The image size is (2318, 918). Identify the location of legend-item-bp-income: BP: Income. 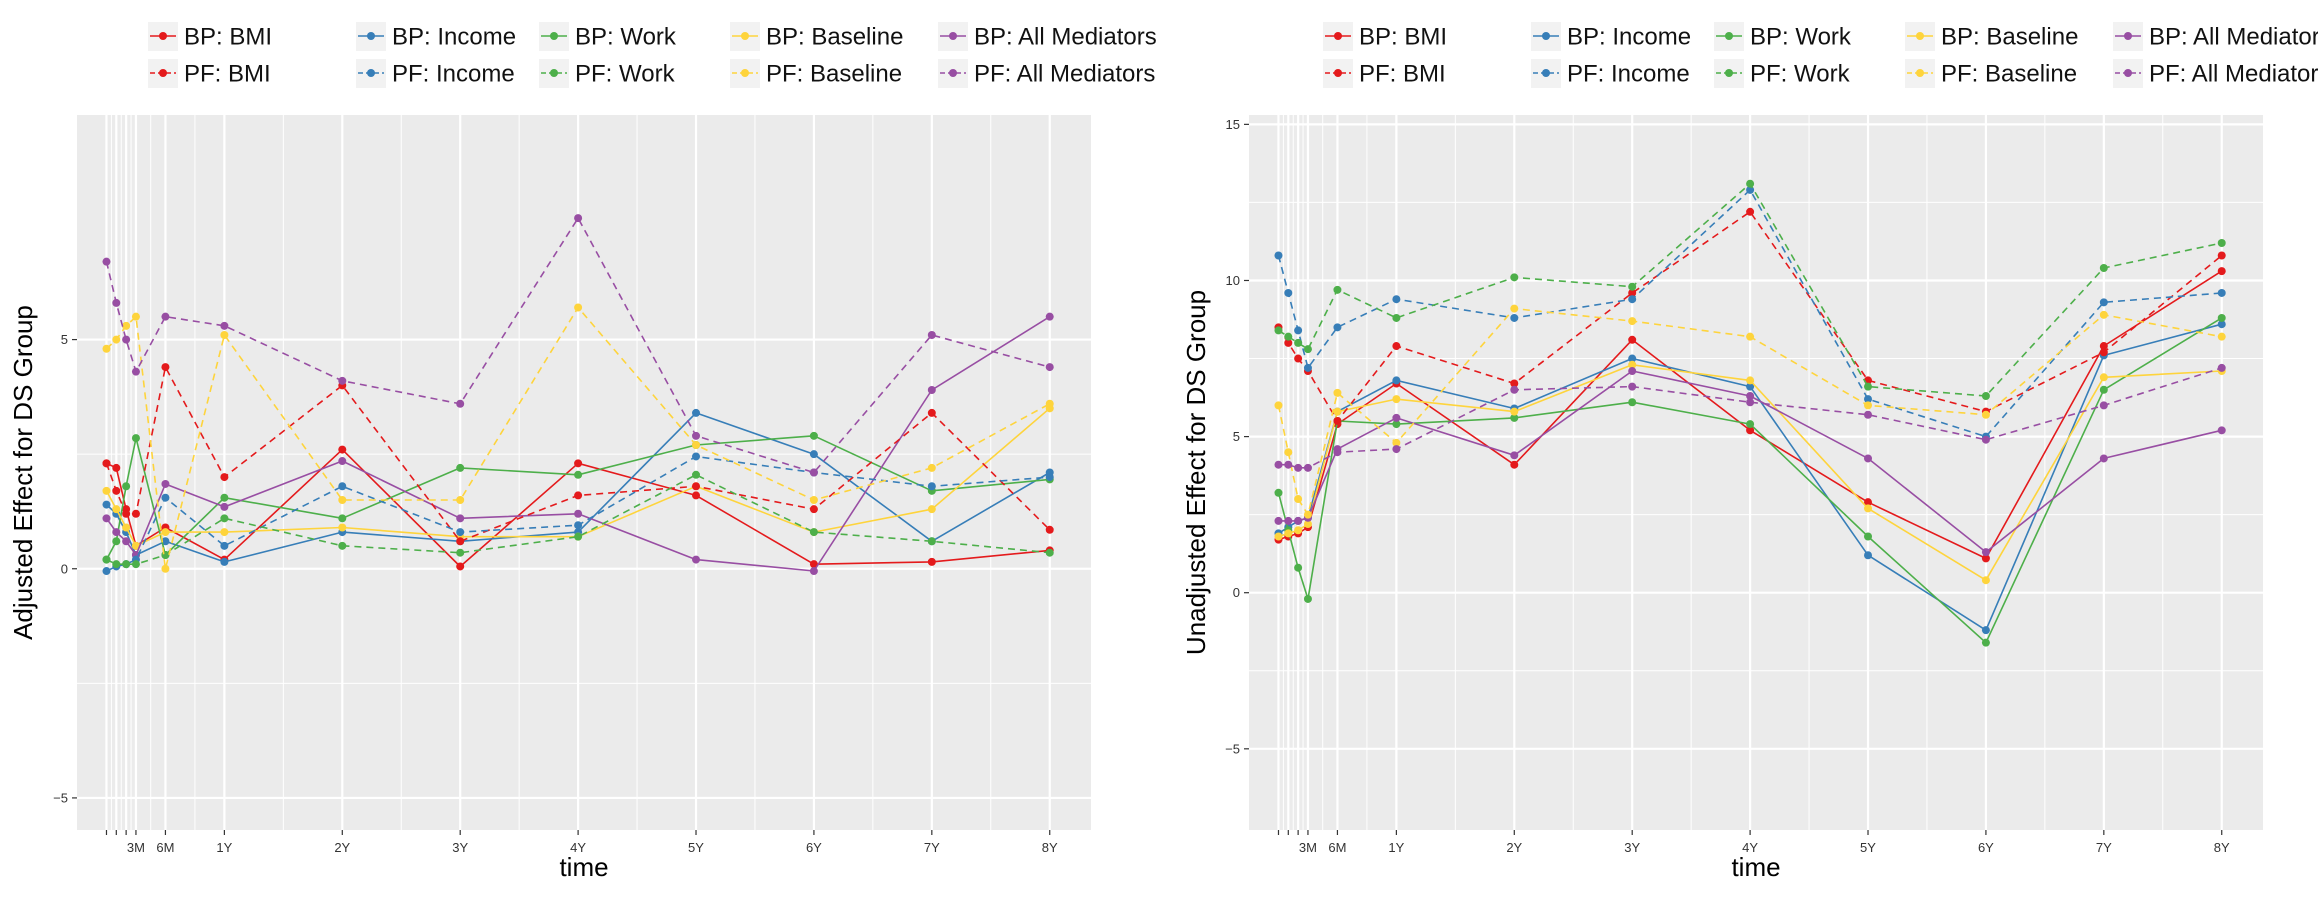
(1611, 36).